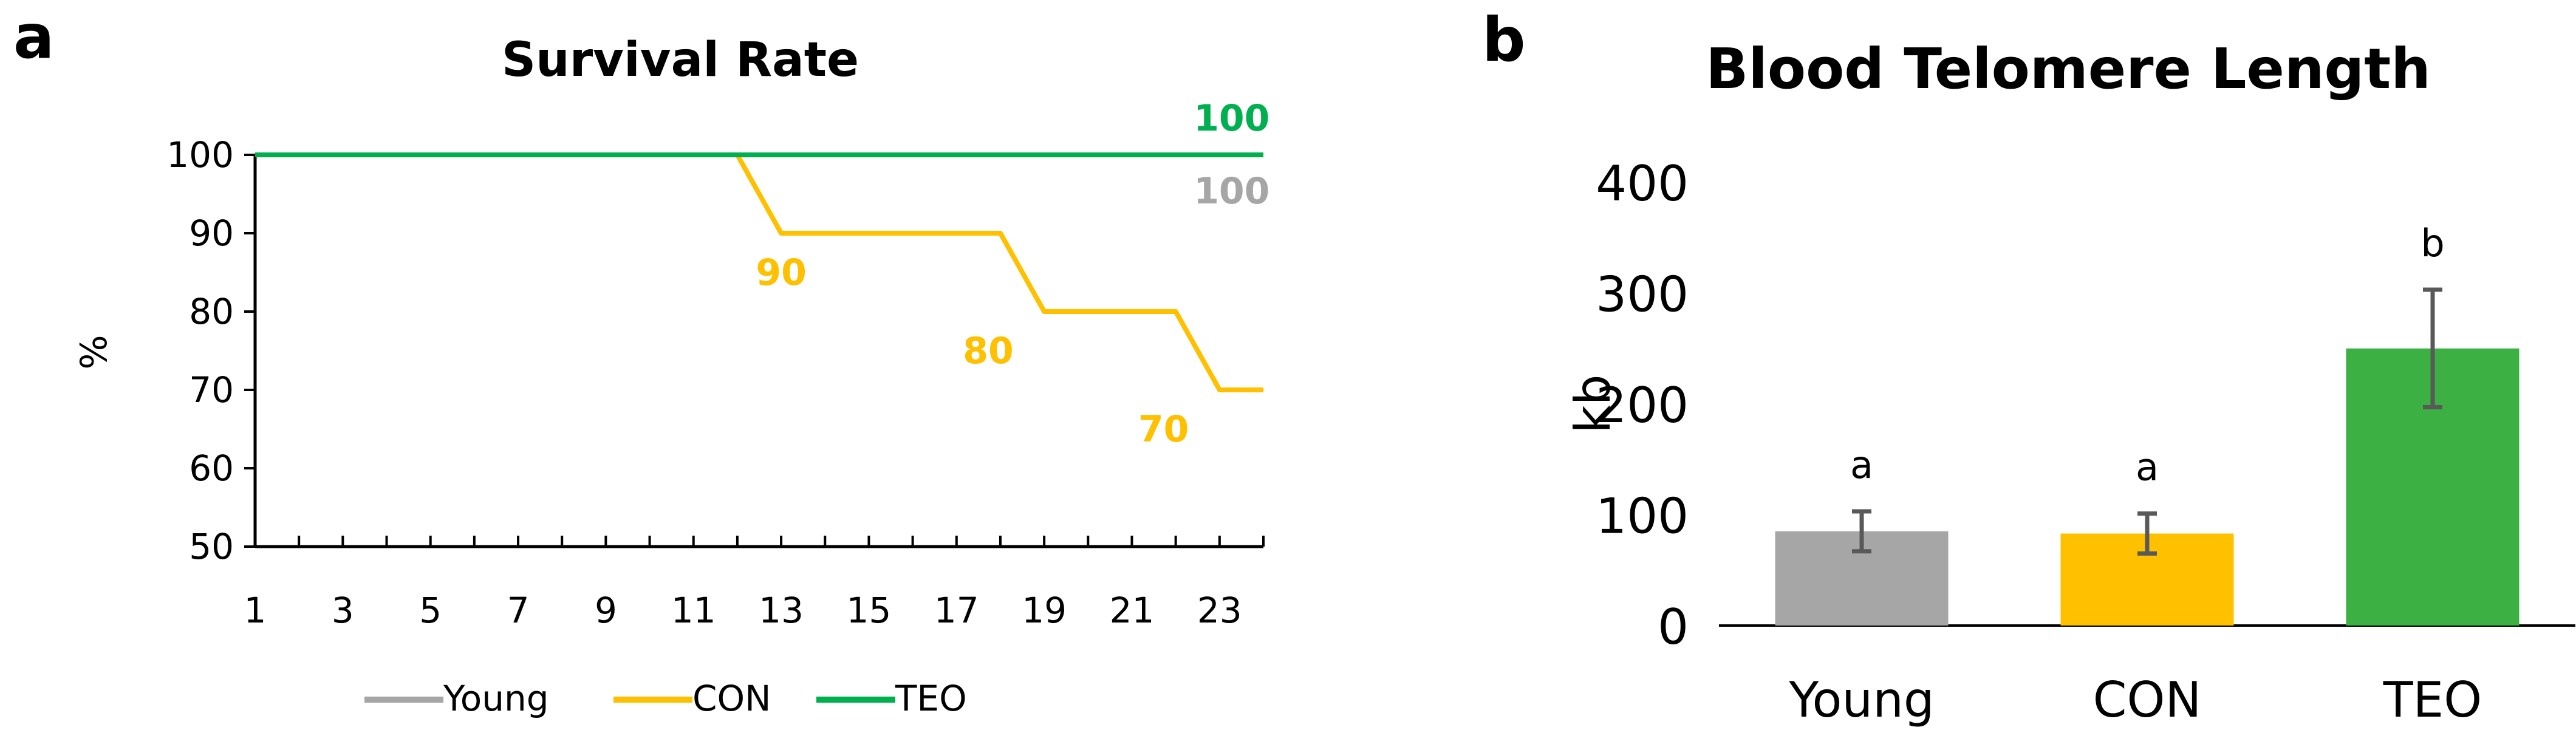  I want to click on panel-label-a: a, so click(33, 36).